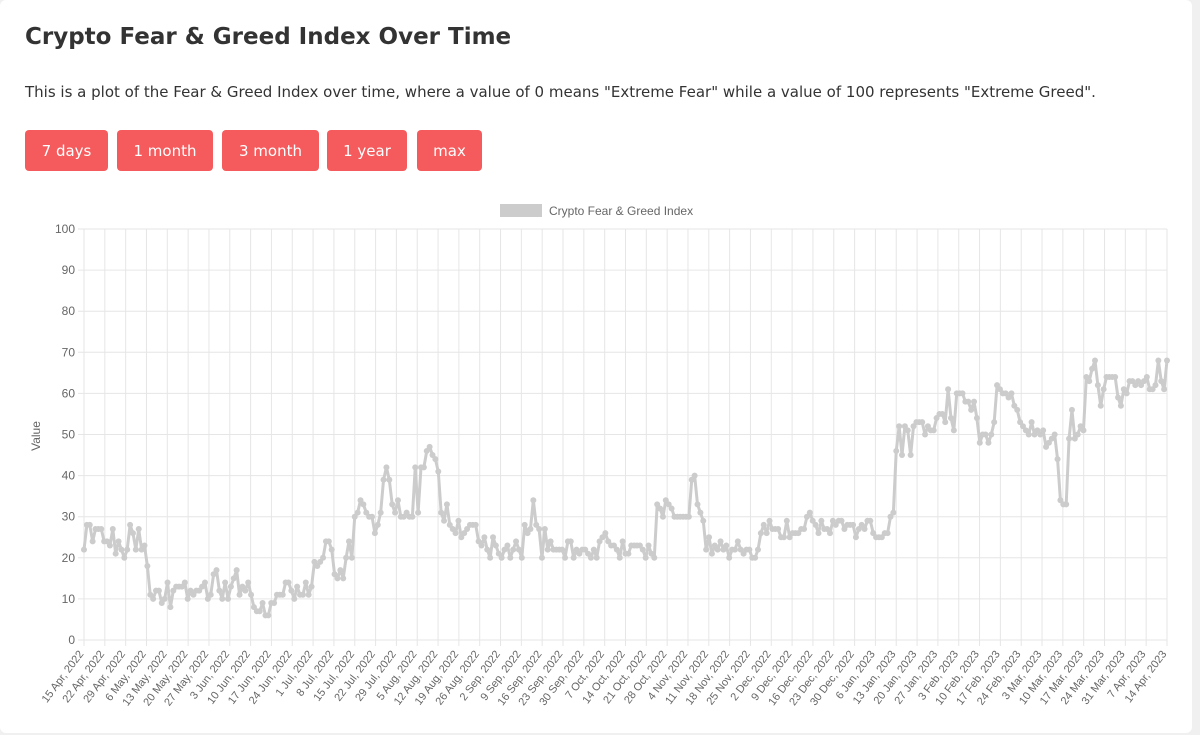 Image resolution: width=1200 pixels, height=735 pixels. Describe the element at coordinates (621, 211) in the screenshot. I see `legend-label: Crypto Fear & Greed Index` at that location.